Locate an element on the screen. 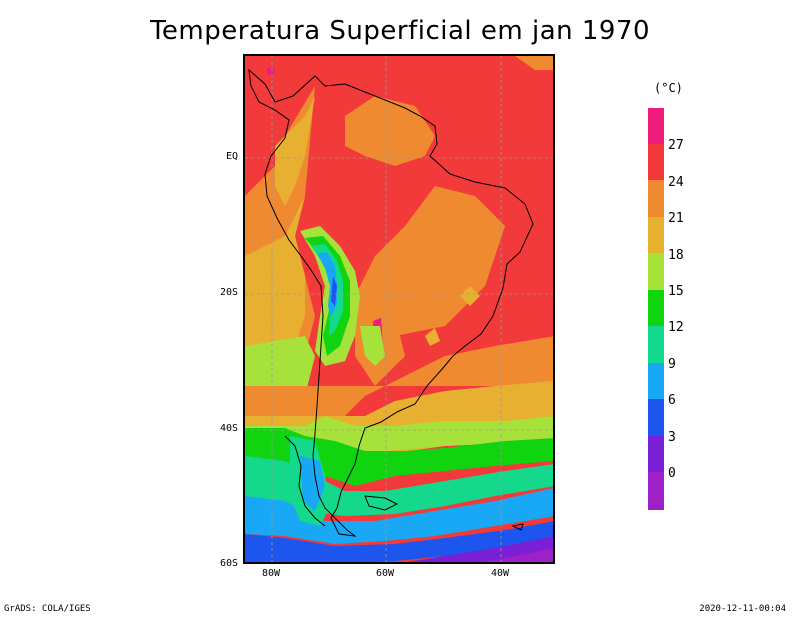 The image size is (800, 618). colorbar-tick-label: 9 is located at coordinates (672, 364).